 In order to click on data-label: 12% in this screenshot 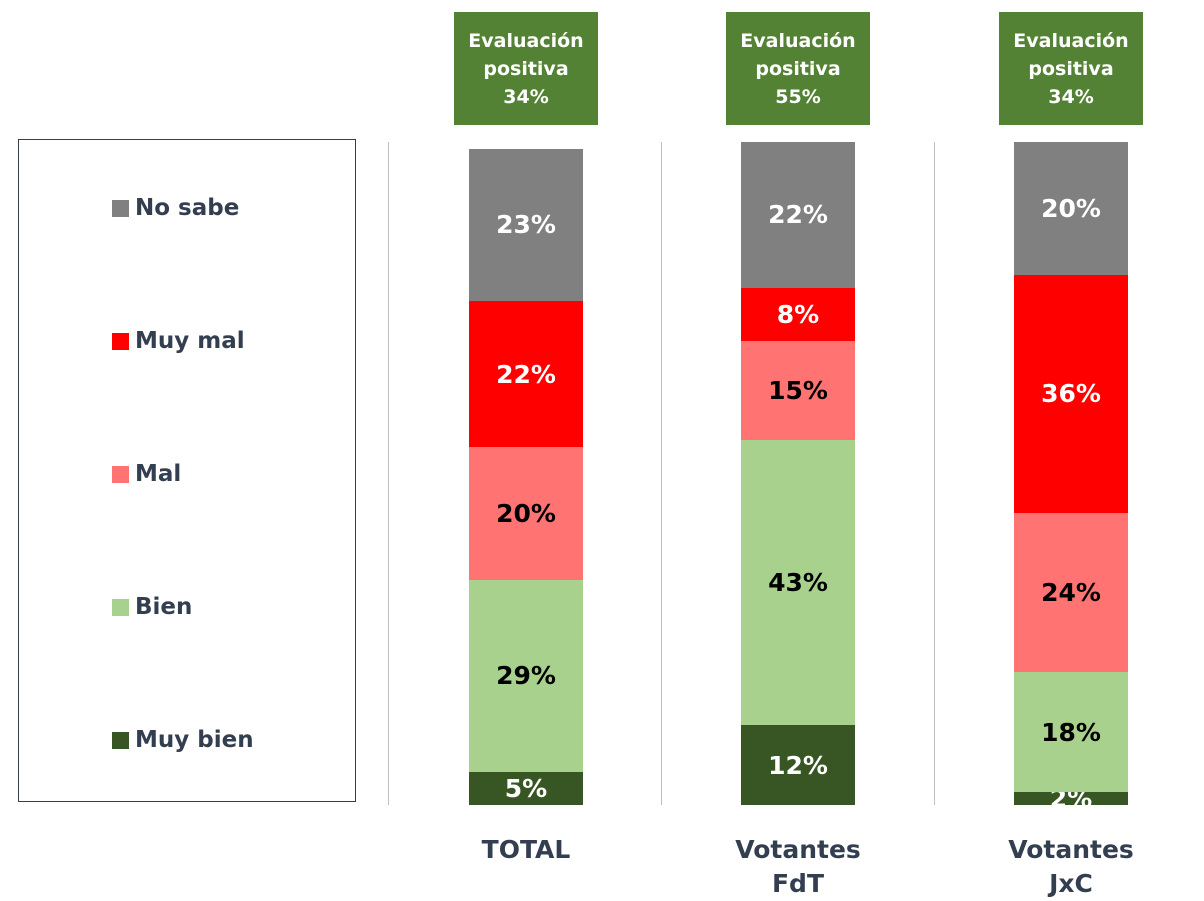, I will do `click(798, 765)`.